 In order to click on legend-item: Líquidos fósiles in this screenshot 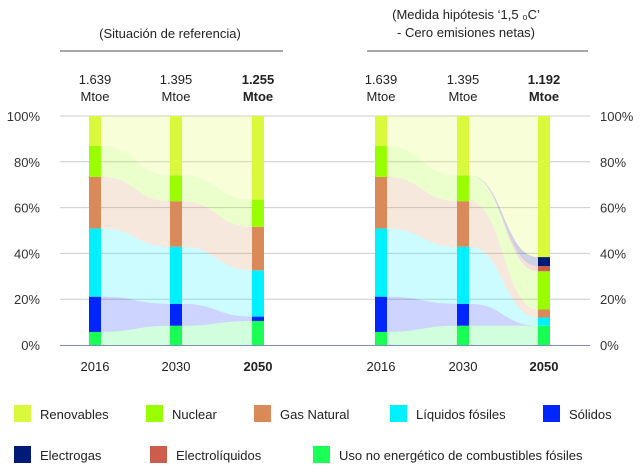, I will do `click(448, 413)`.